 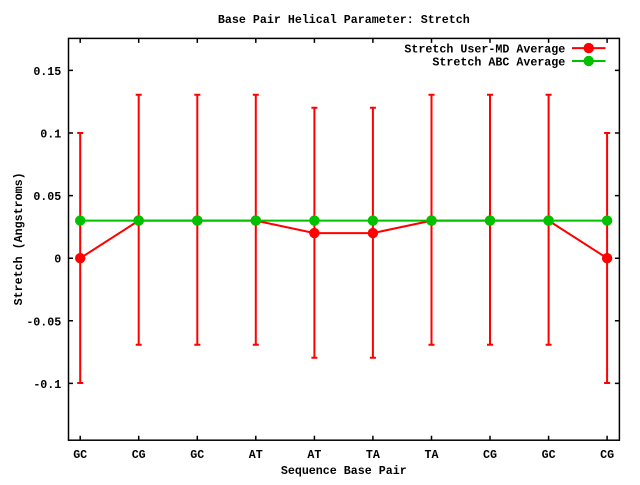 I want to click on svg-text: Sequence Base Pair, so click(x=344, y=471).